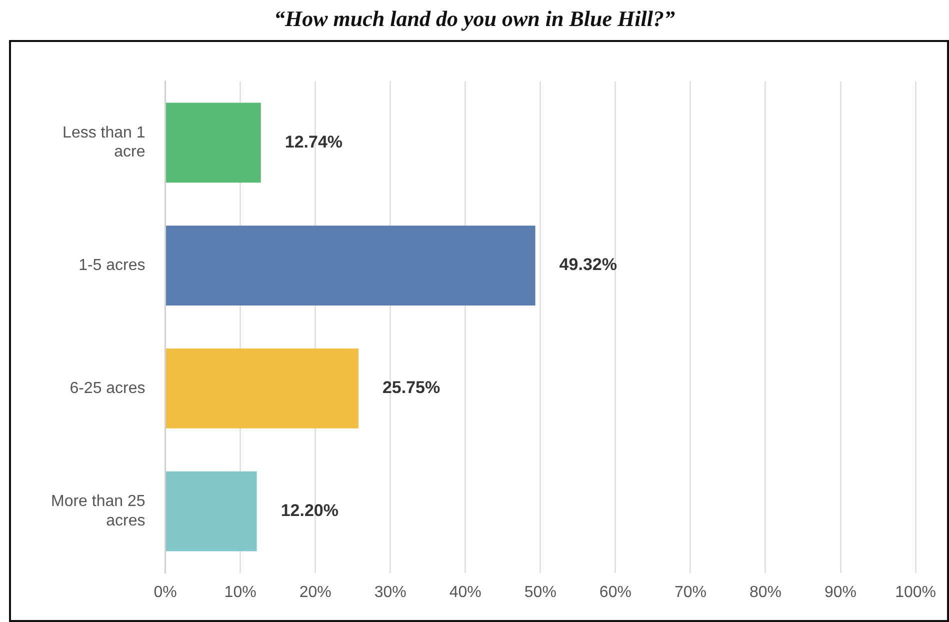 This screenshot has width=949, height=622. I want to click on x-tick-label: 80%, so click(765, 592).